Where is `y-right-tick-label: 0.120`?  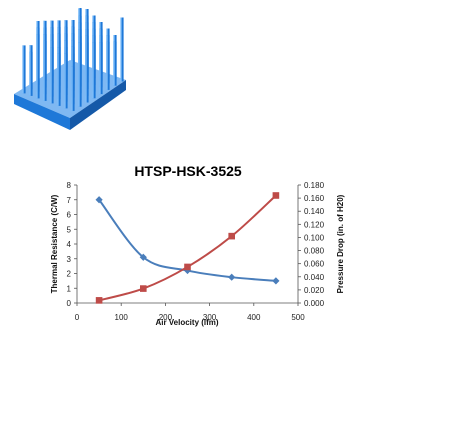 y-right-tick-label: 0.120 is located at coordinates (314, 224).